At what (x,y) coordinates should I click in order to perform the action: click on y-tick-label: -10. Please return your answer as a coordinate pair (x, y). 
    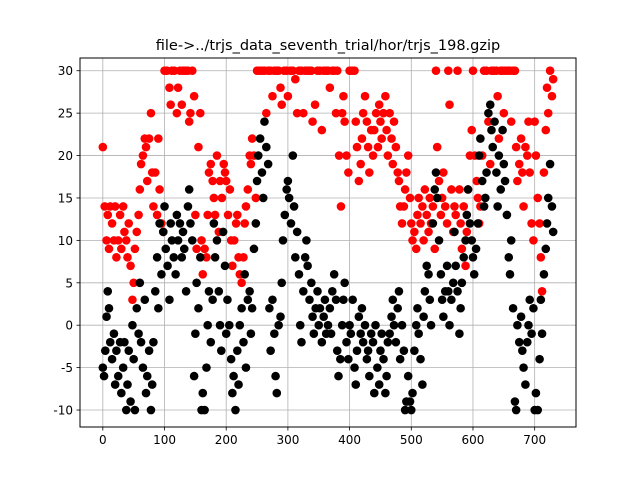
    Looking at the image, I should click on (63, 411).